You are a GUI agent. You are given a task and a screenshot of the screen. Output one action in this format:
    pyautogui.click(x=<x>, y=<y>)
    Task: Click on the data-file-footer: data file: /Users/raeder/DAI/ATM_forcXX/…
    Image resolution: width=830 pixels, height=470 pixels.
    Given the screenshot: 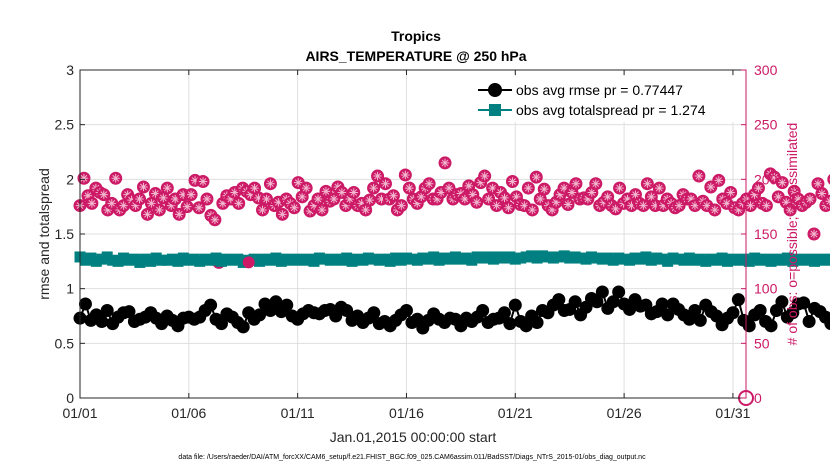 What is the action you would take?
    pyautogui.click(x=412, y=457)
    